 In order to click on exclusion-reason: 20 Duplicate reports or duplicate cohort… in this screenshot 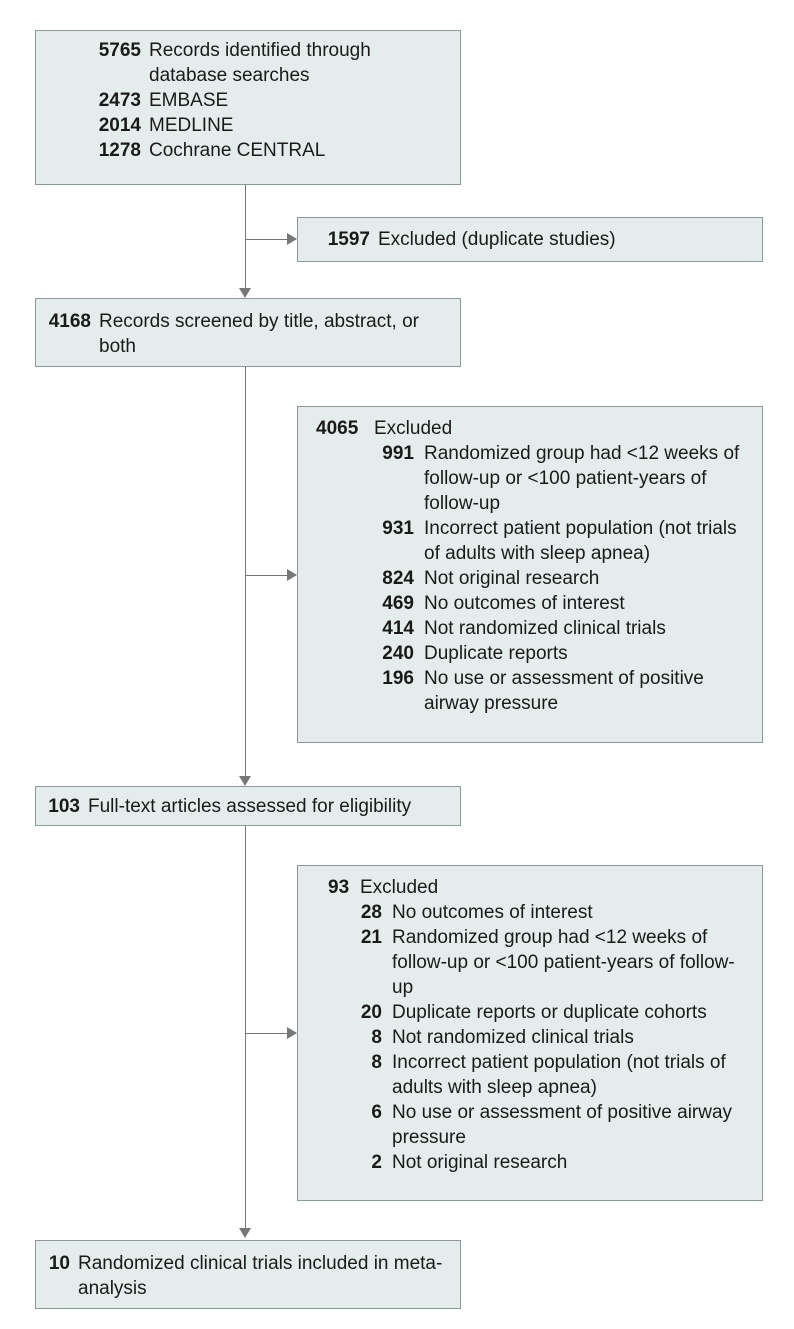, I will do `click(530, 1012)`.